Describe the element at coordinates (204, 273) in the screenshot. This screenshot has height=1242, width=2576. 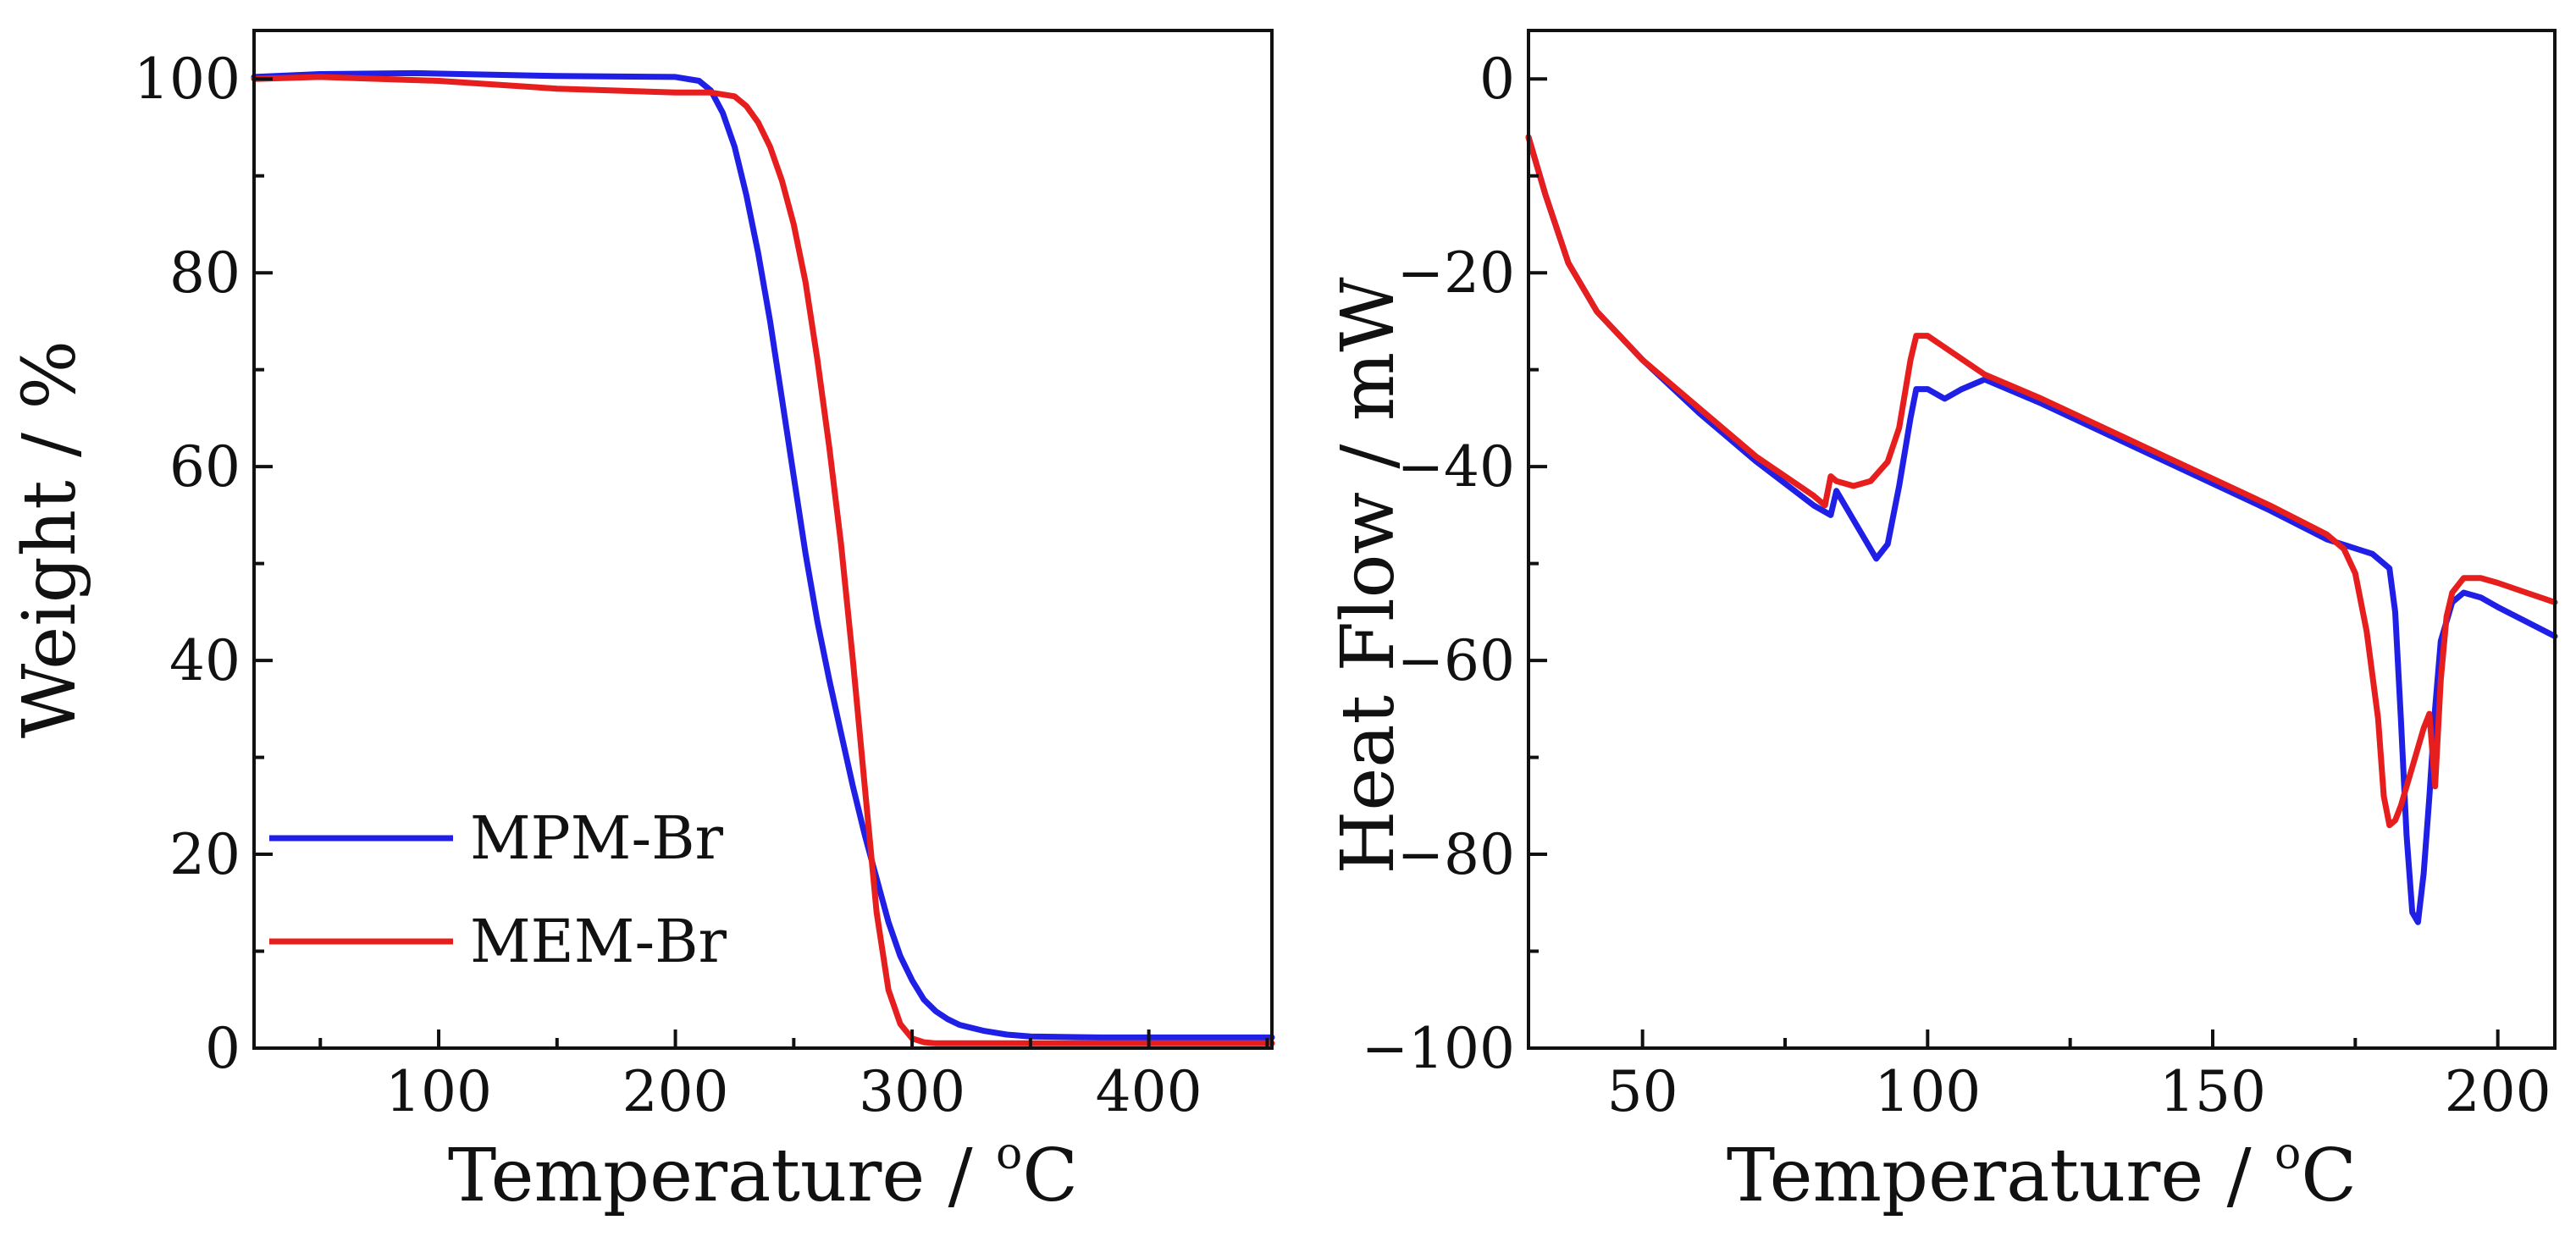
I see `tga-y-tick-label: 80` at that location.